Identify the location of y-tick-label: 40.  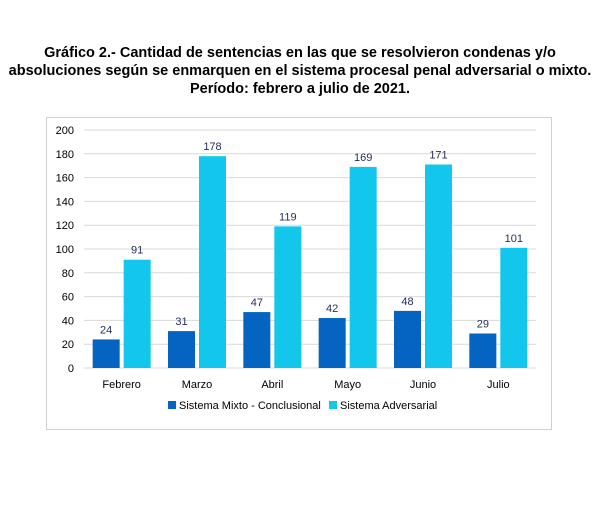
(68, 321).